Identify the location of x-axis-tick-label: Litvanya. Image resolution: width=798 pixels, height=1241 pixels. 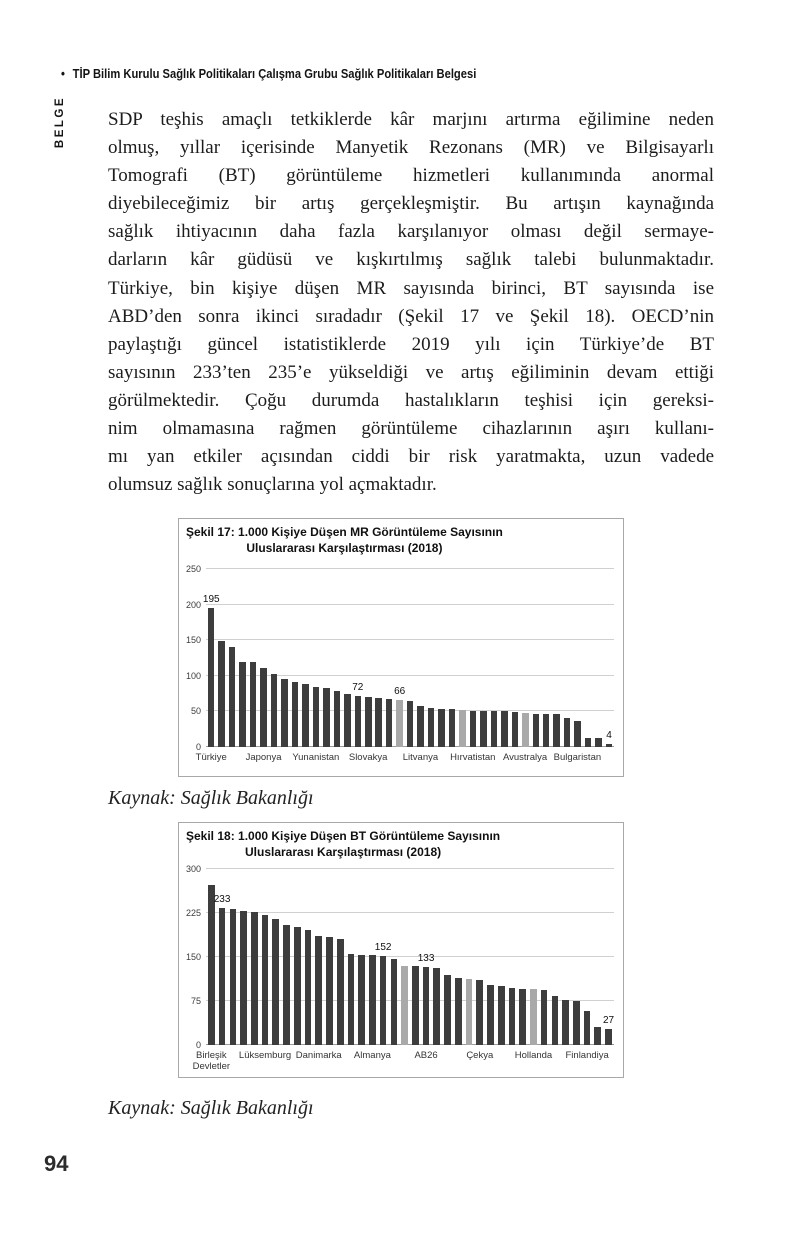
(420, 757).